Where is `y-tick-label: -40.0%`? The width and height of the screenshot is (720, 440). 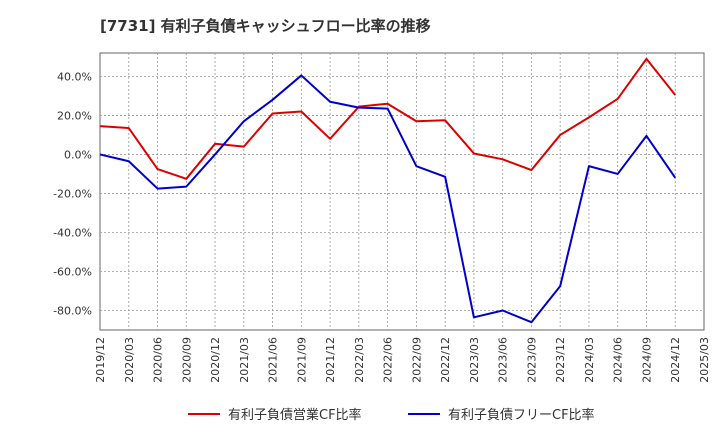 y-tick-label: -40.0% is located at coordinates (72, 232).